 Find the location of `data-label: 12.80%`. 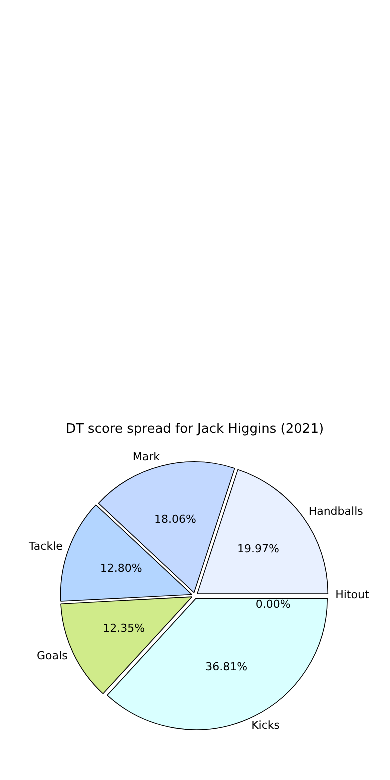

data-label: 12.80% is located at coordinates (121, 568).